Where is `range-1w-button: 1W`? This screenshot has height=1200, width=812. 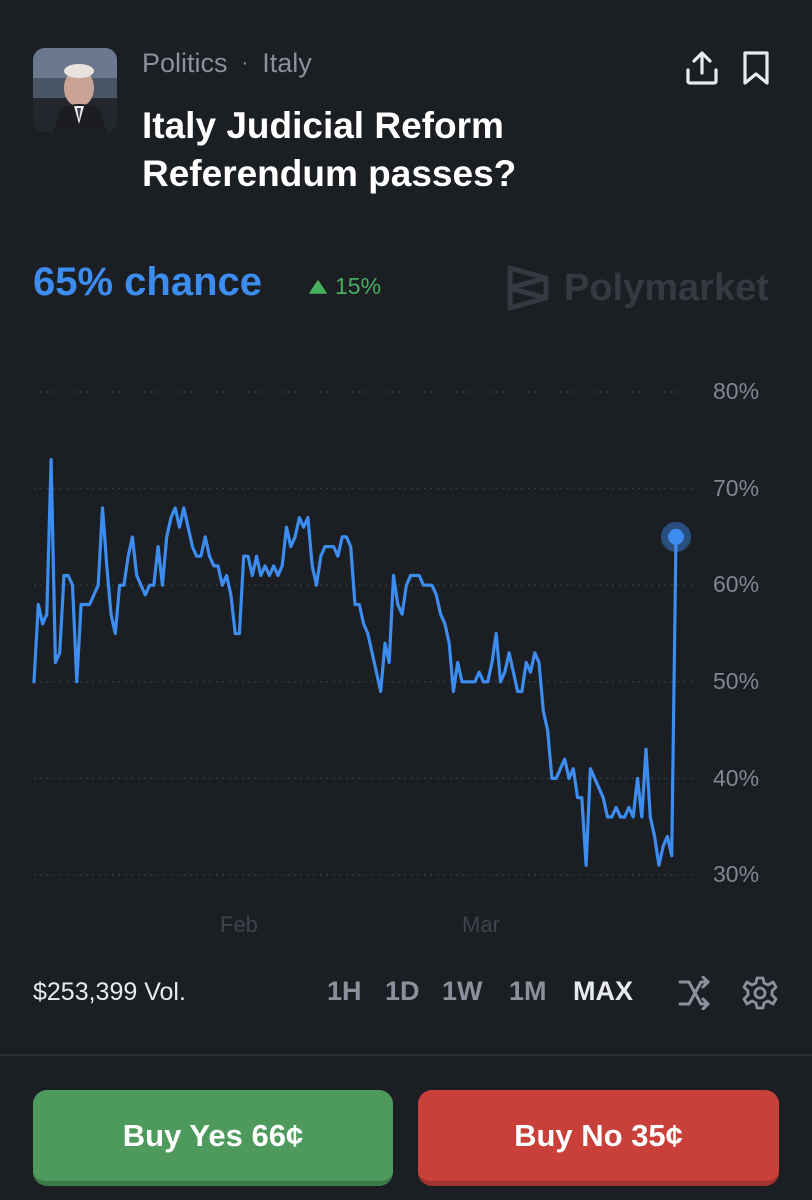
range-1w-button: 1W is located at coordinates (462, 991).